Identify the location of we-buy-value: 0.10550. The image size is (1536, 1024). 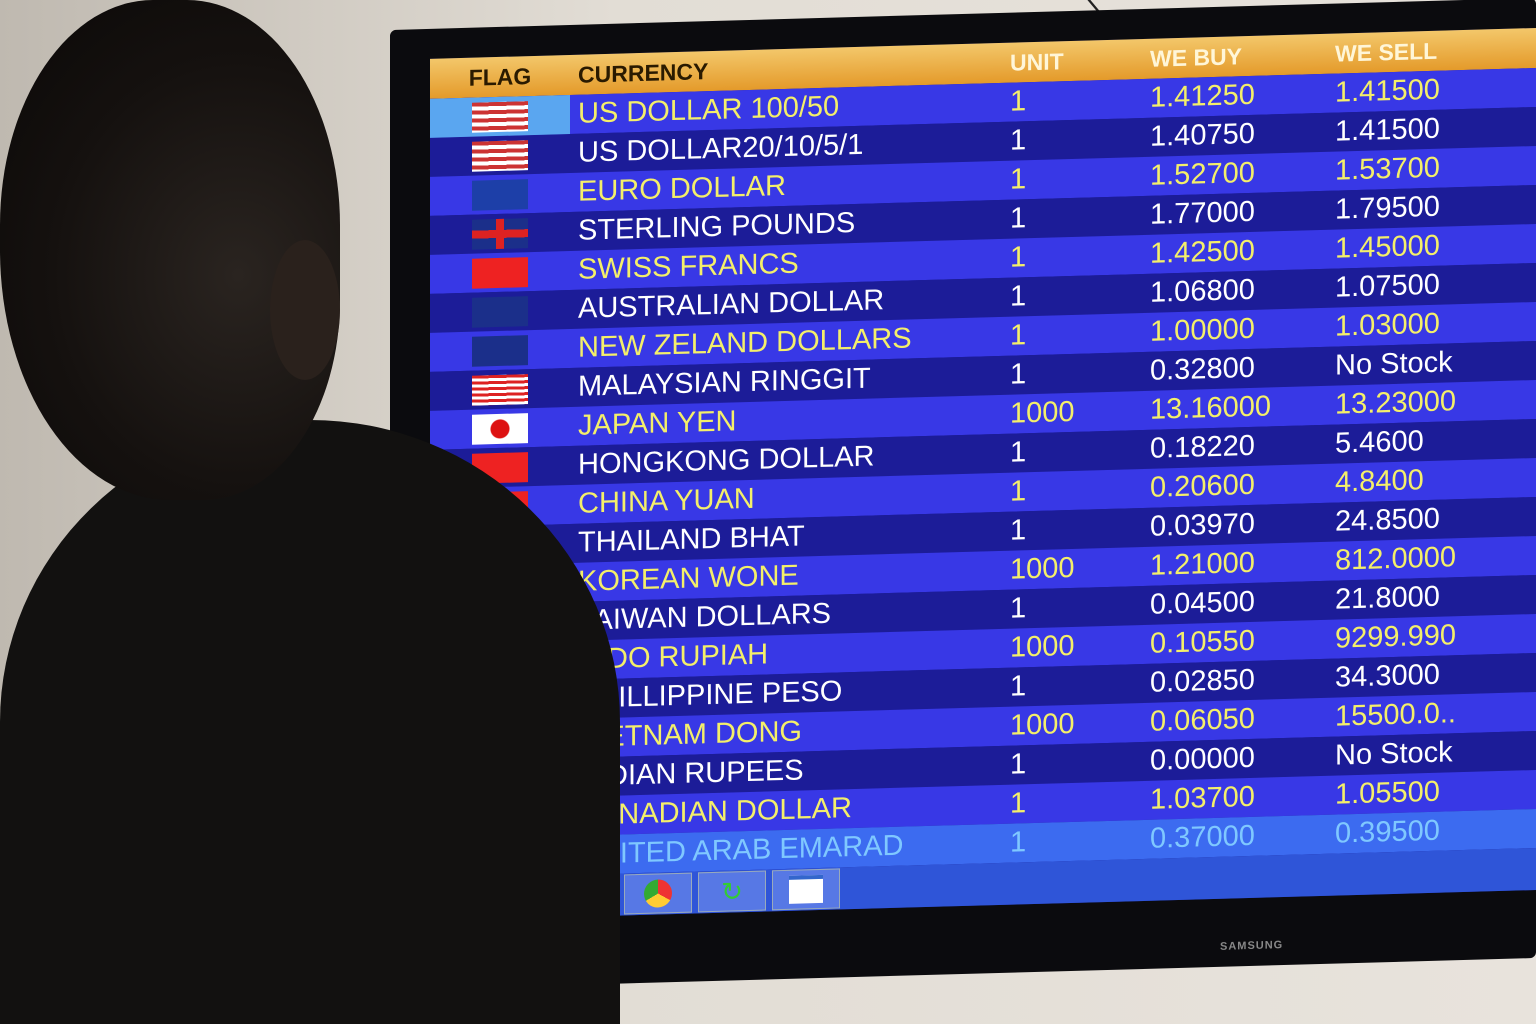
(1202, 642).